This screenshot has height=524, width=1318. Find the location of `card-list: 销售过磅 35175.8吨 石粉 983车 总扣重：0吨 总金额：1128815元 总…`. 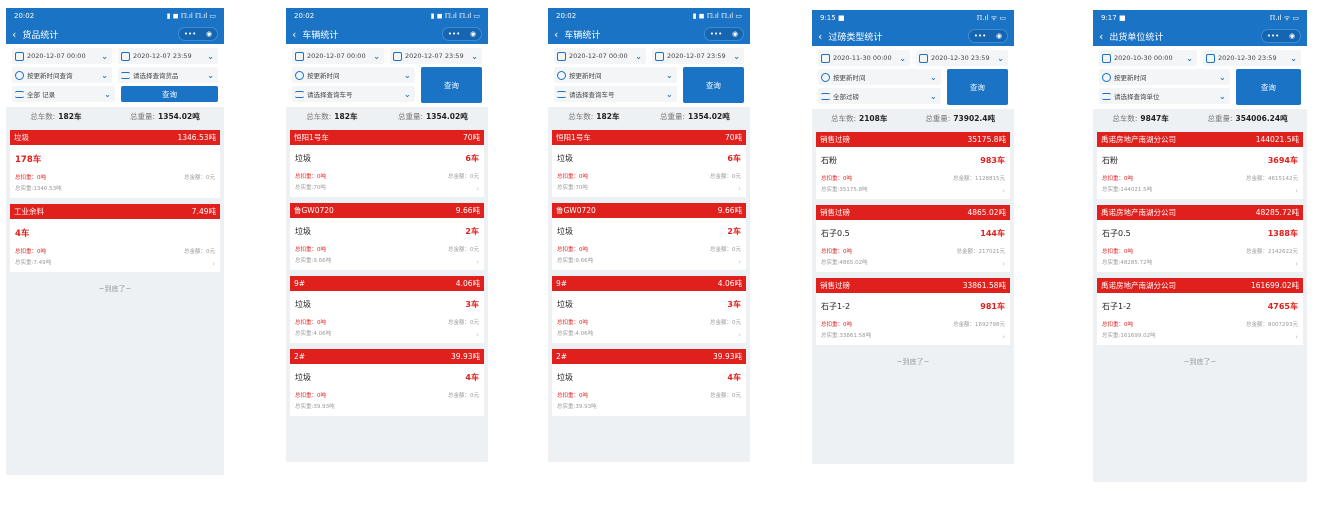

card-list: 销售过磅 35175.8吨 石粉 983车 总扣重：0吨 总金额：1128815元 总… is located at coordinates (913, 250).